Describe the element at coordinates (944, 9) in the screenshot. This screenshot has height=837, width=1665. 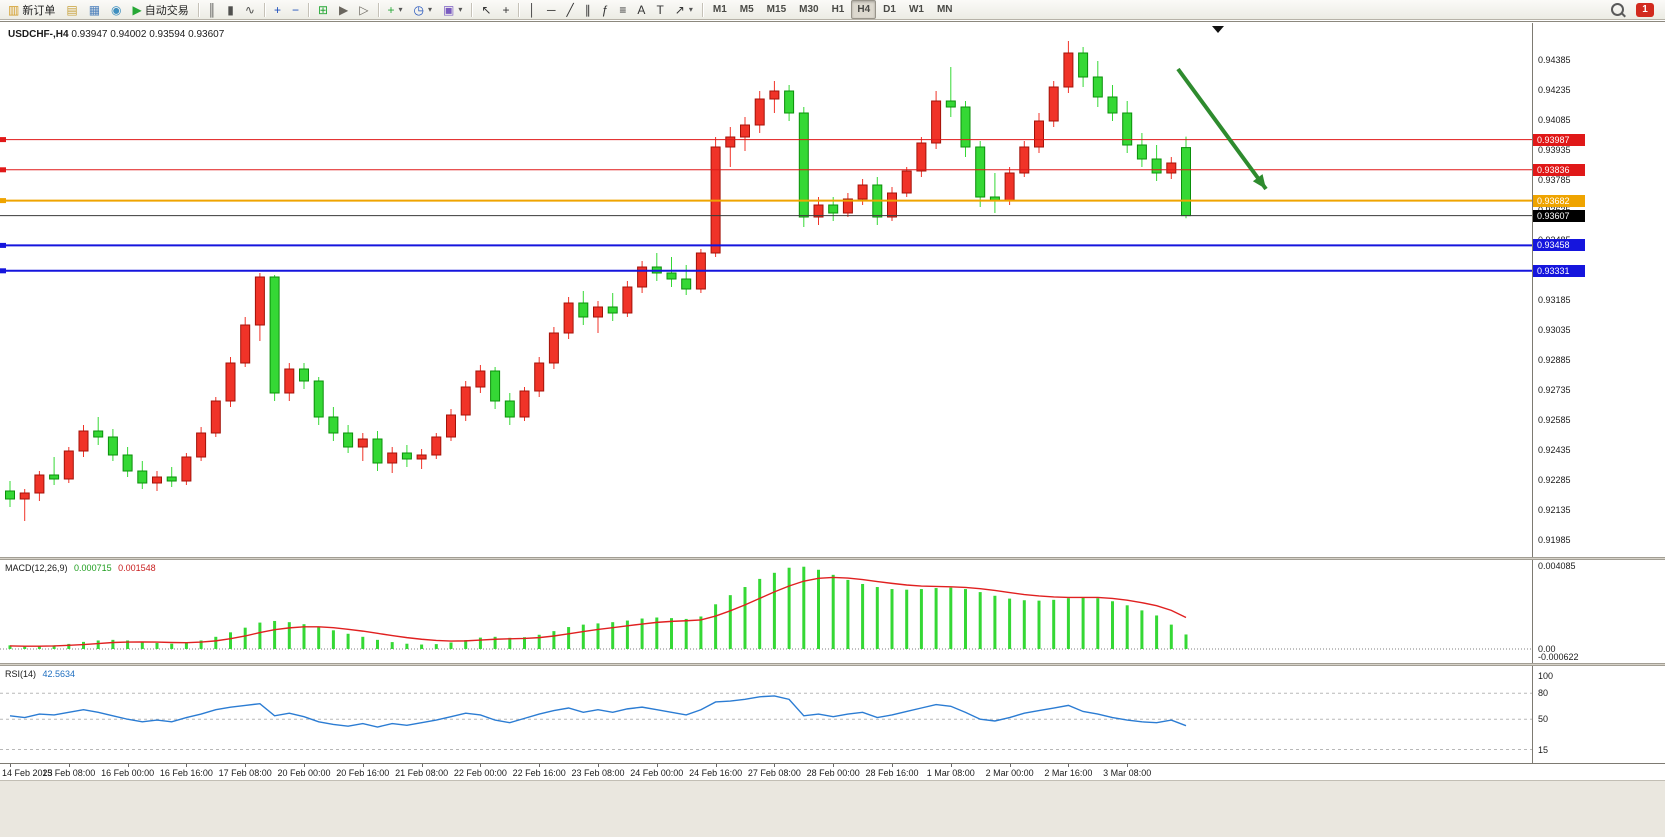
I see `timeframe-mn-button: MN` at that location.